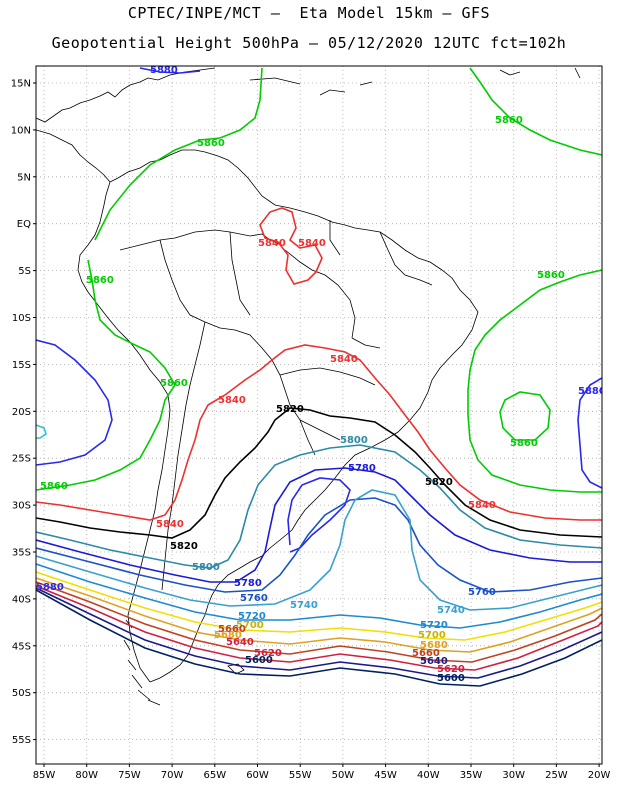 This screenshot has height=800, width=618. I want to click on contour-5880-lake, so click(319, 515).